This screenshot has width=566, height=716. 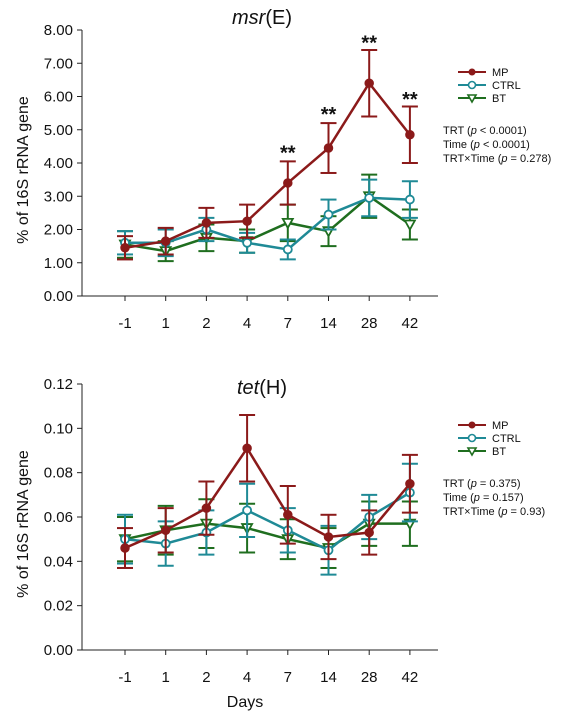 I want to click on y-tick-label: 0.04, so click(x=58, y=561).